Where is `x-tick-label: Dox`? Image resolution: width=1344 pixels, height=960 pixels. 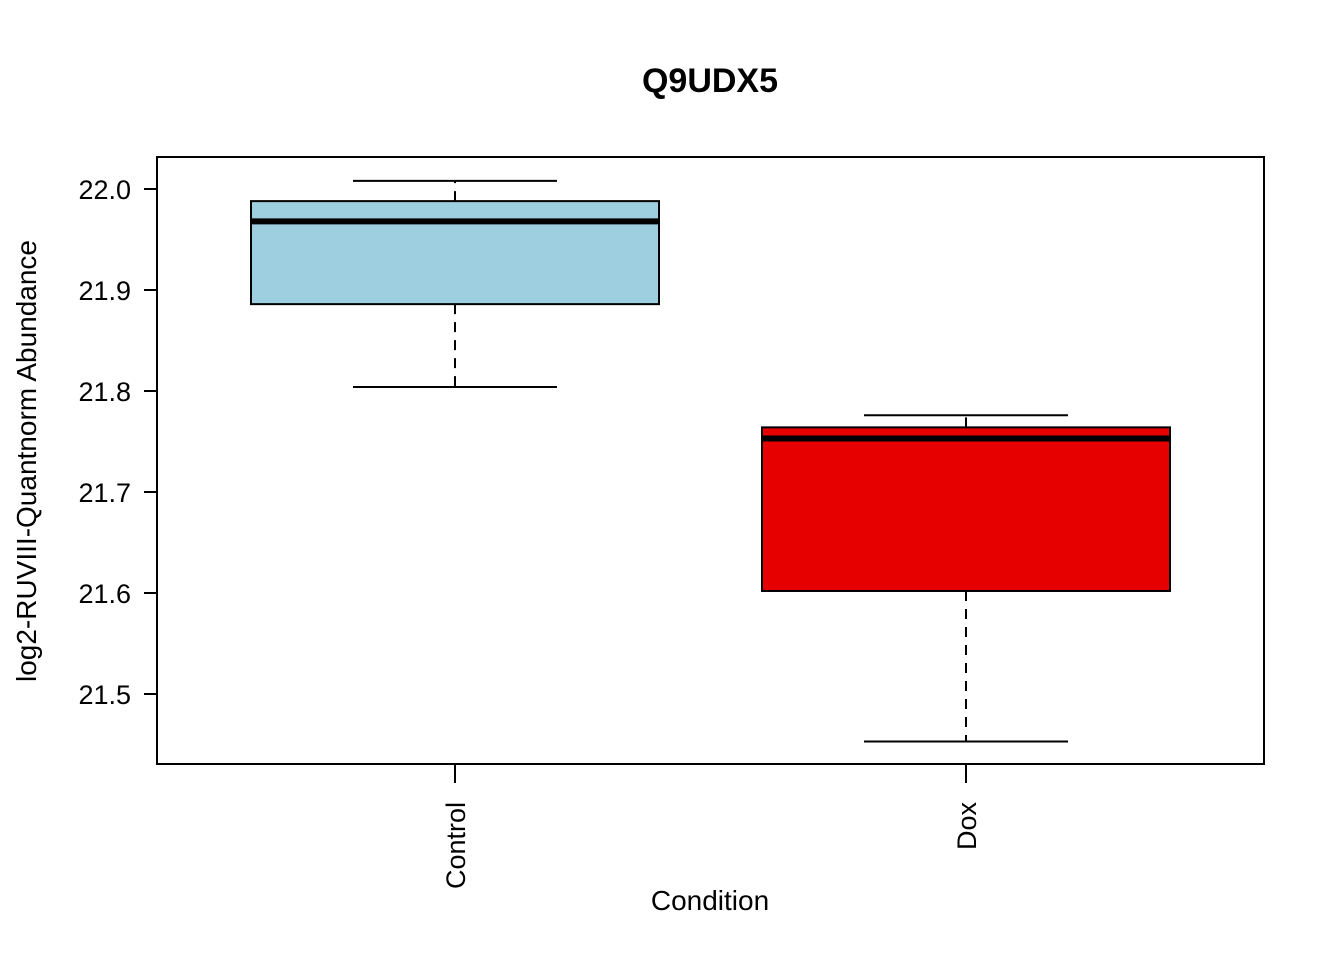
x-tick-label: Dox is located at coordinates (967, 826).